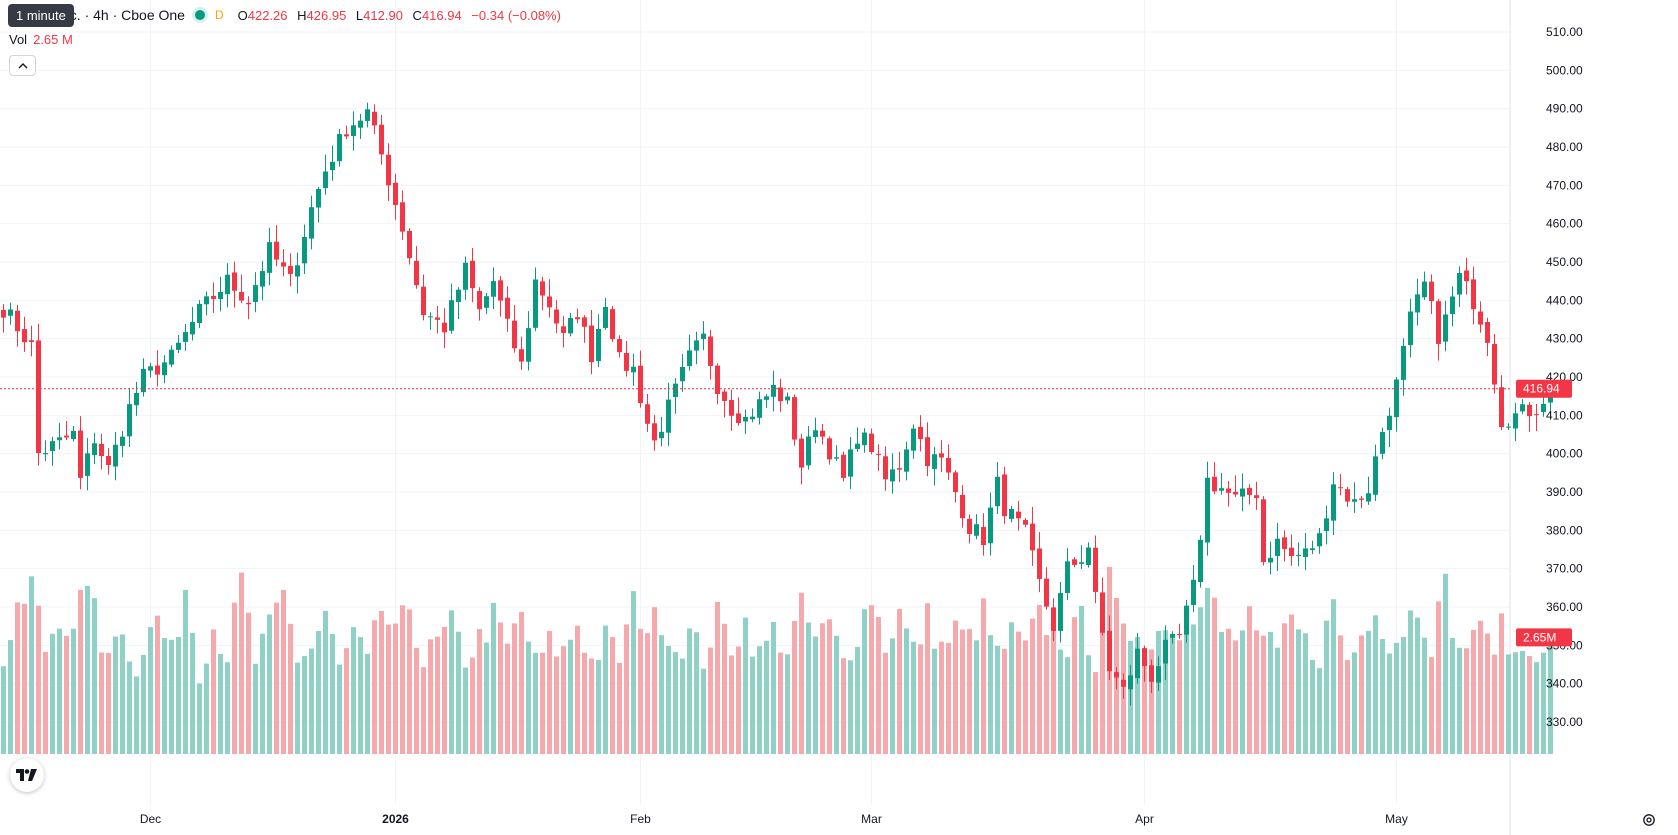  I want to click on price-tick-label: 370.00, so click(1564, 569).